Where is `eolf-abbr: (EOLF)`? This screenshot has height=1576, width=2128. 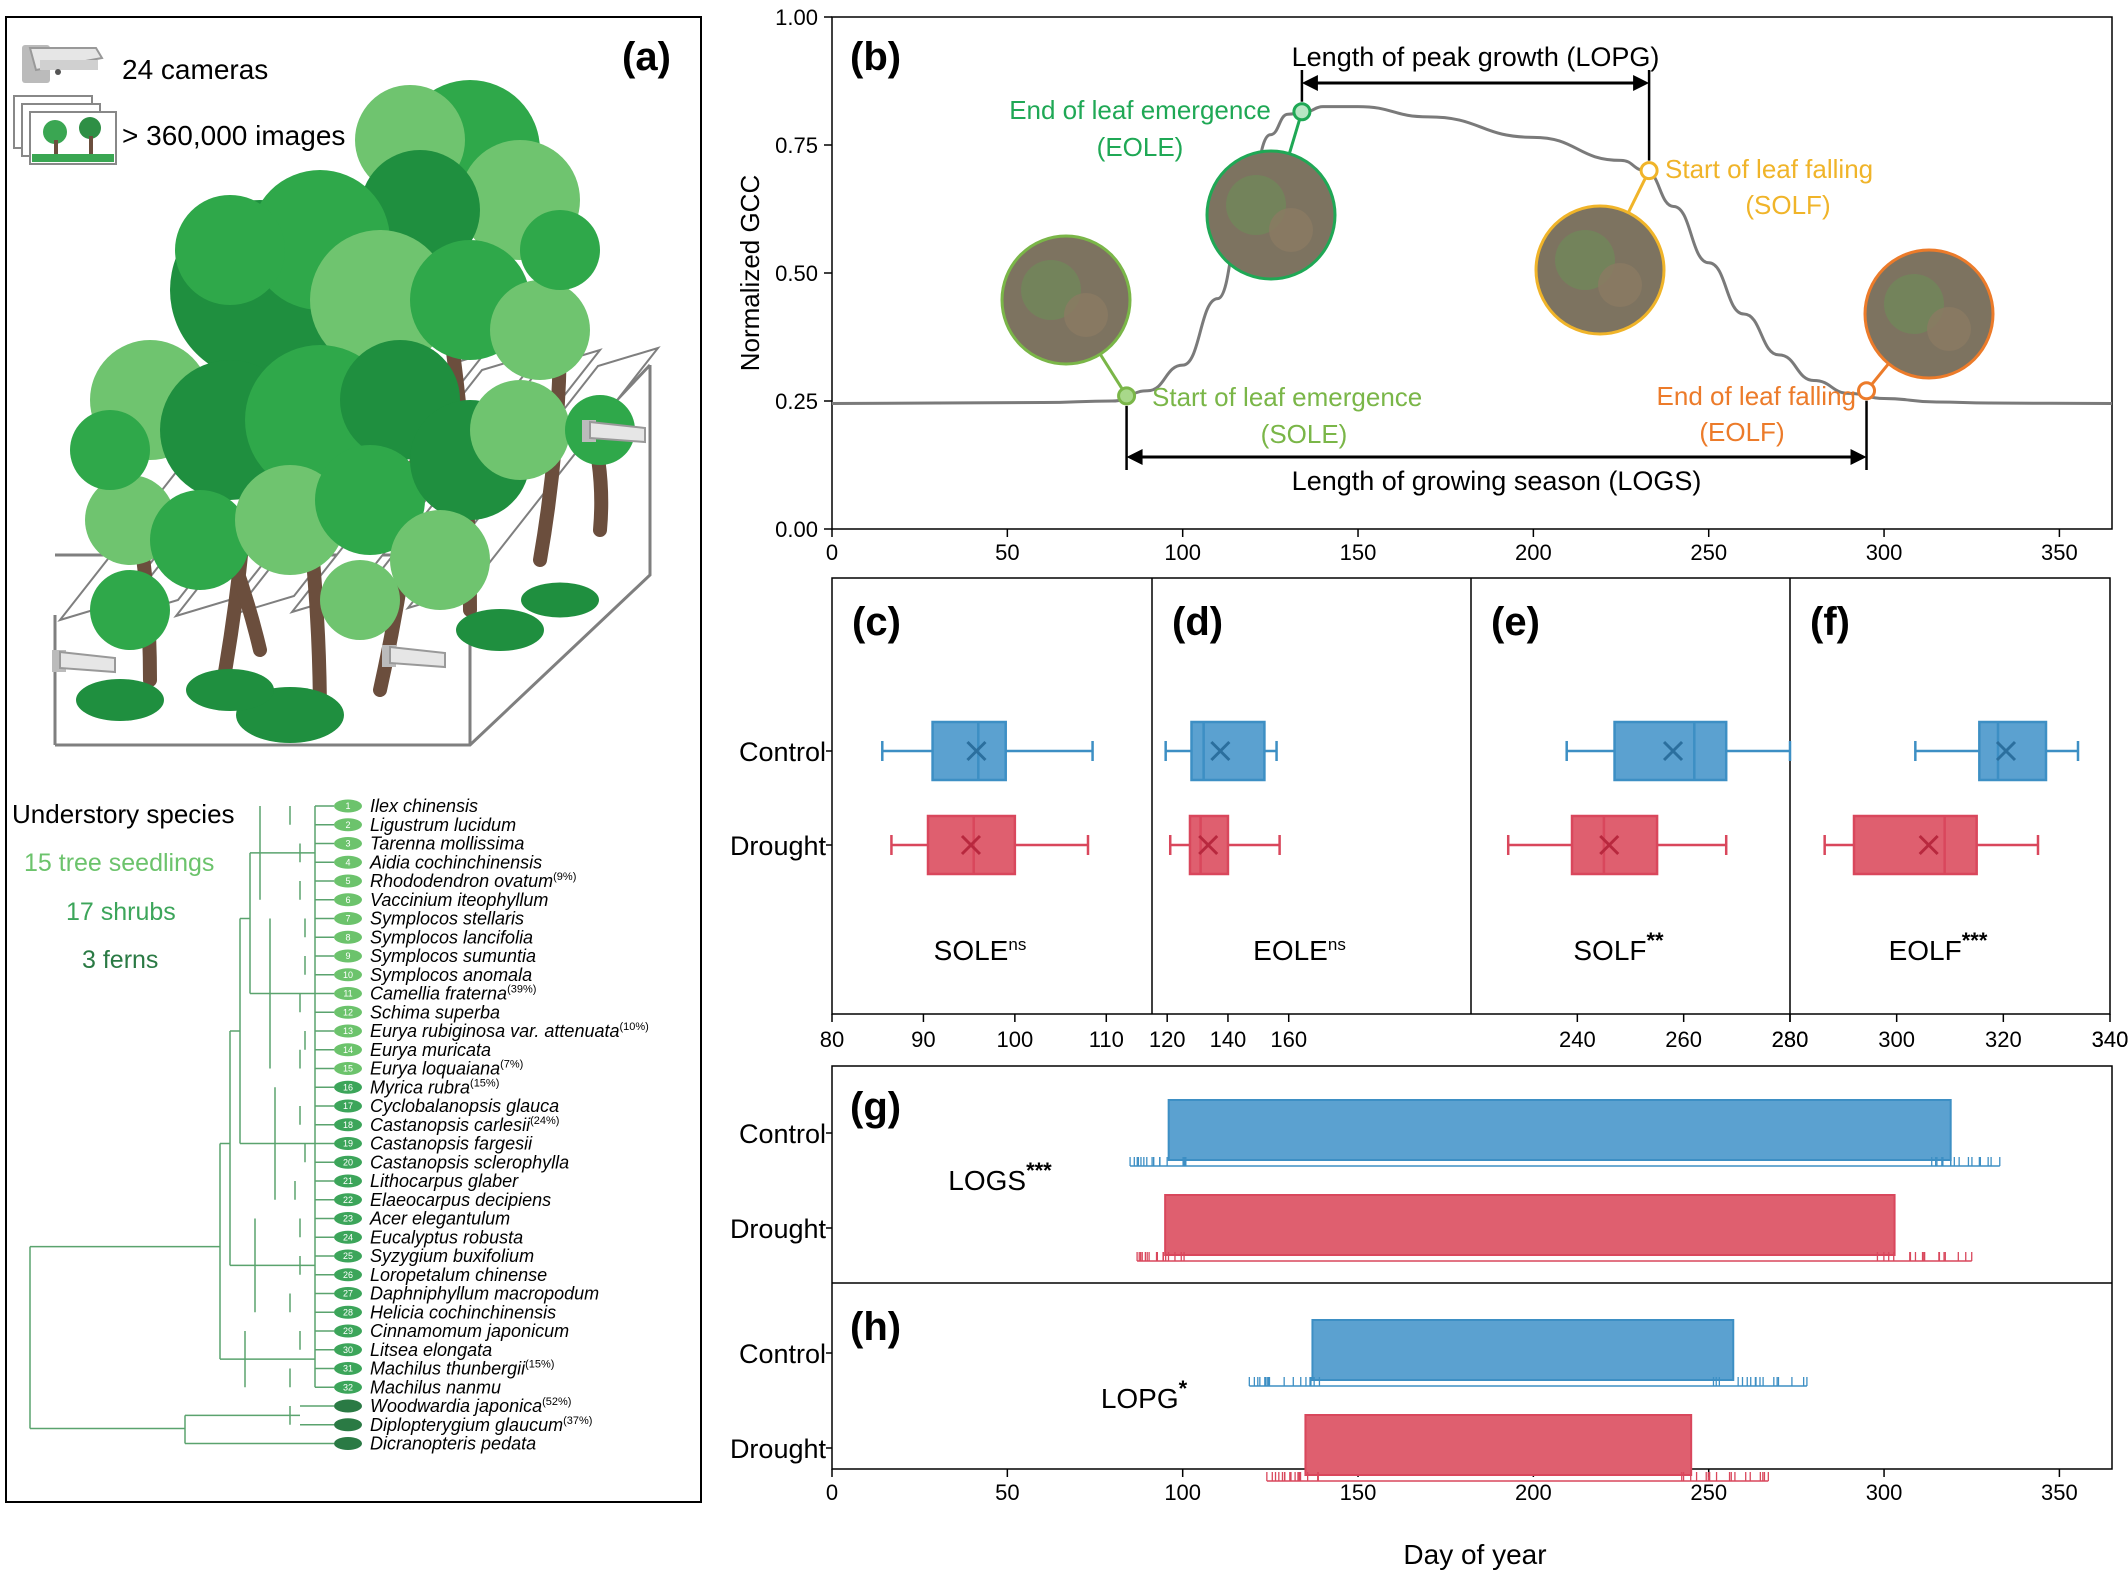
eolf-abbr: (EOLF) is located at coordinates (1741, 432).